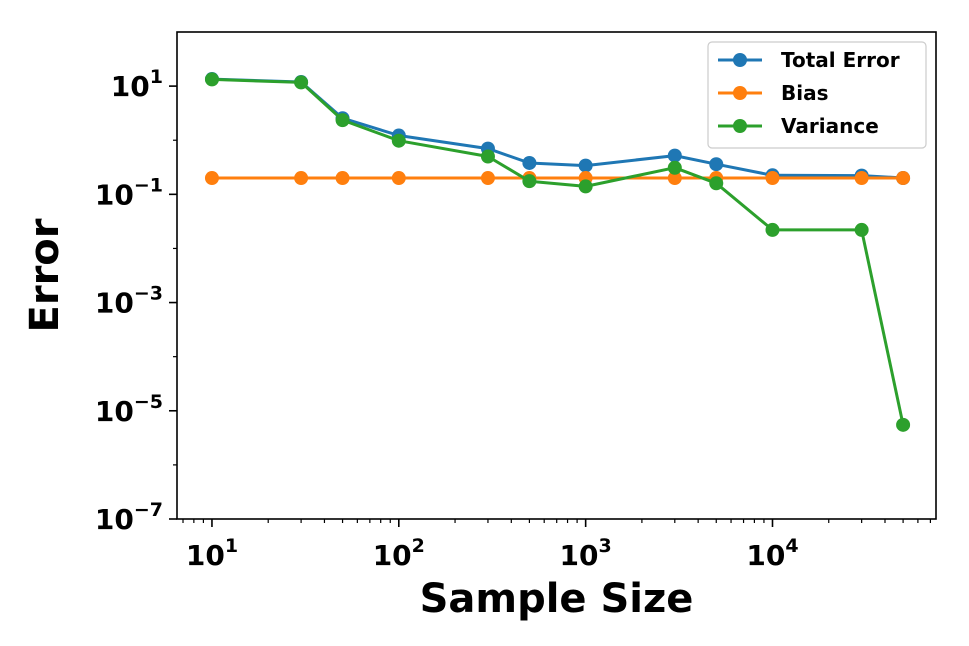 This screenshot has width=969, height=646. What do you see at coordinates (805, 93) in the screenshot?
I see `legend-label: Bias` at bounding box center [805, 93].